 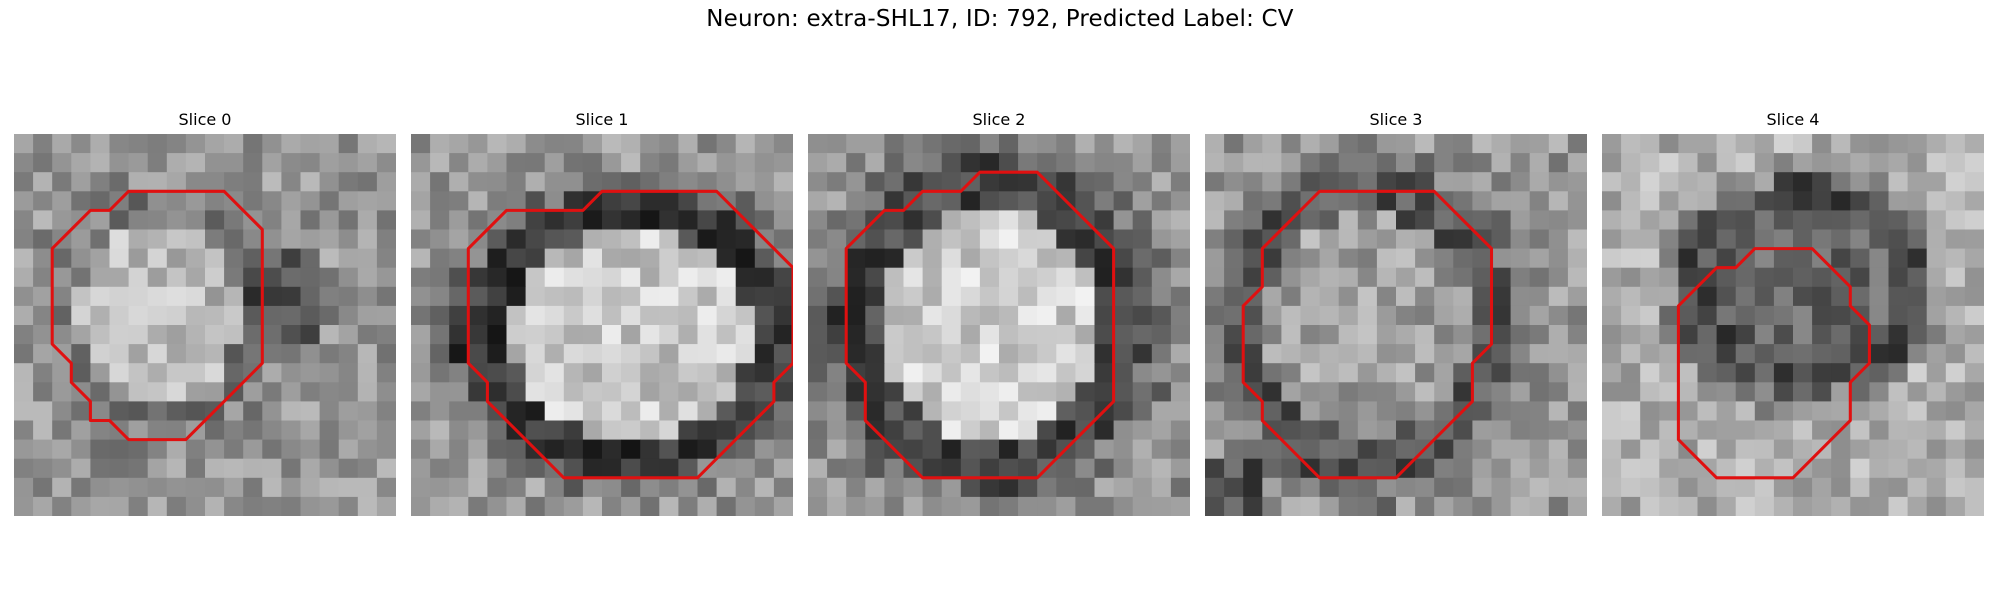 What do you see at coordinates (1396, 119) in the screenshot?
I see `slice-title: Slice 3` at bounding box center [1396, 119].